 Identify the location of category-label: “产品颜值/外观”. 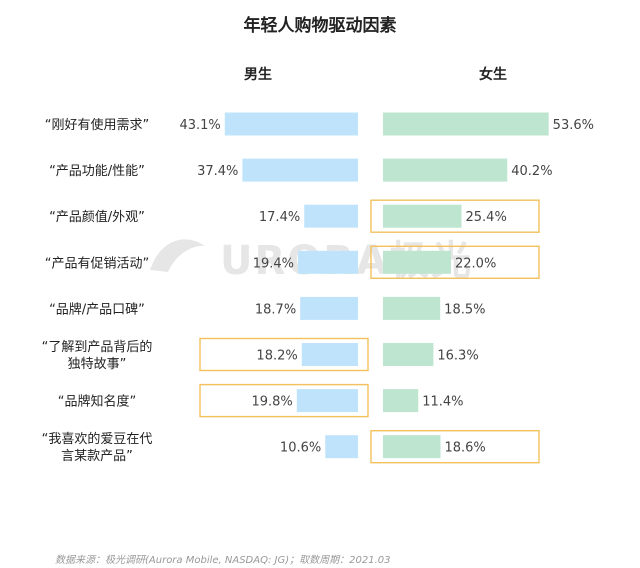
(97, 217).